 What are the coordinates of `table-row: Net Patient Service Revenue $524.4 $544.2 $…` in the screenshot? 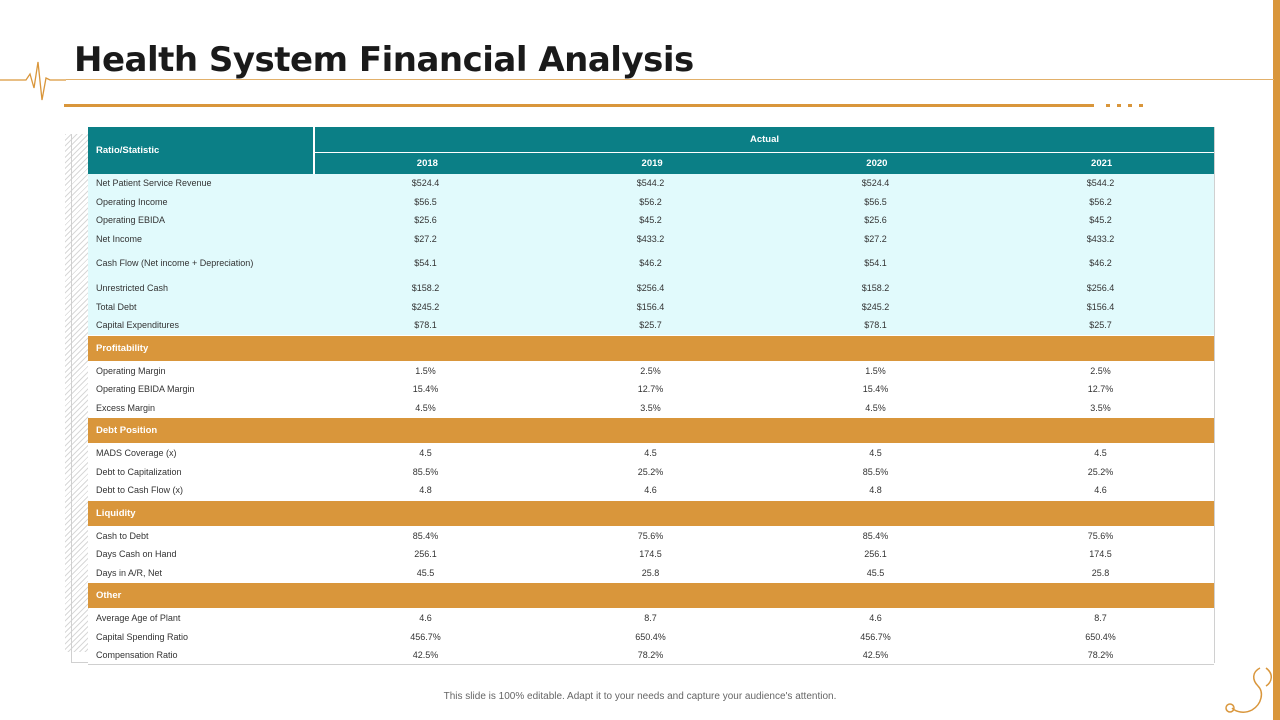 It's located at (651, 183).